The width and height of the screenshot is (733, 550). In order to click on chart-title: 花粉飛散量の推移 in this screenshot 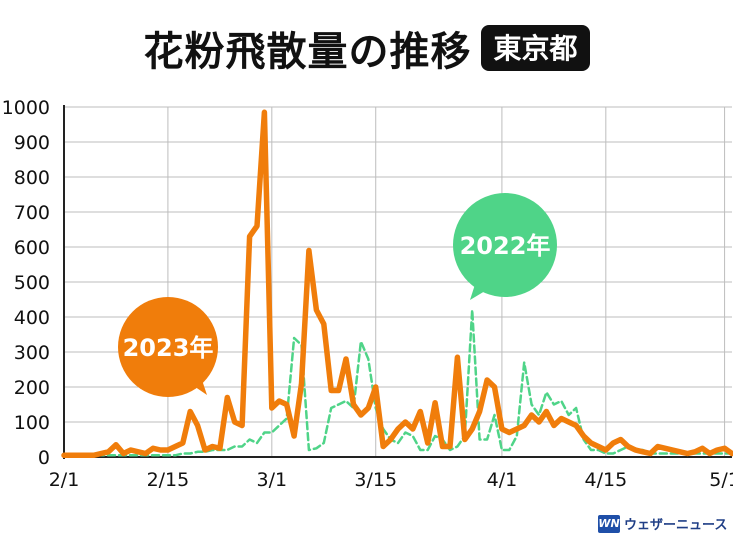, I will do `click(307, 52)`.